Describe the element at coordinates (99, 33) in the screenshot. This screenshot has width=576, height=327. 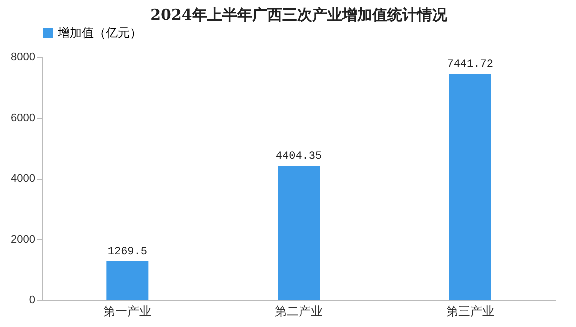
I see `legend-label: 增加值（亿元）` at that location.